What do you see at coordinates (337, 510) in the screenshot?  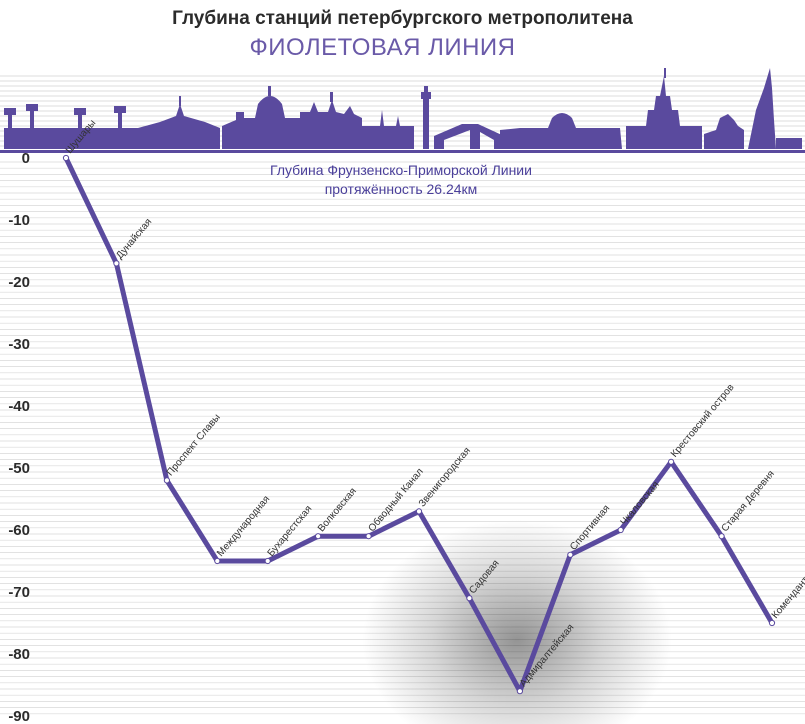 I see `station-label: Волковская` at bounding box center [337, 510].